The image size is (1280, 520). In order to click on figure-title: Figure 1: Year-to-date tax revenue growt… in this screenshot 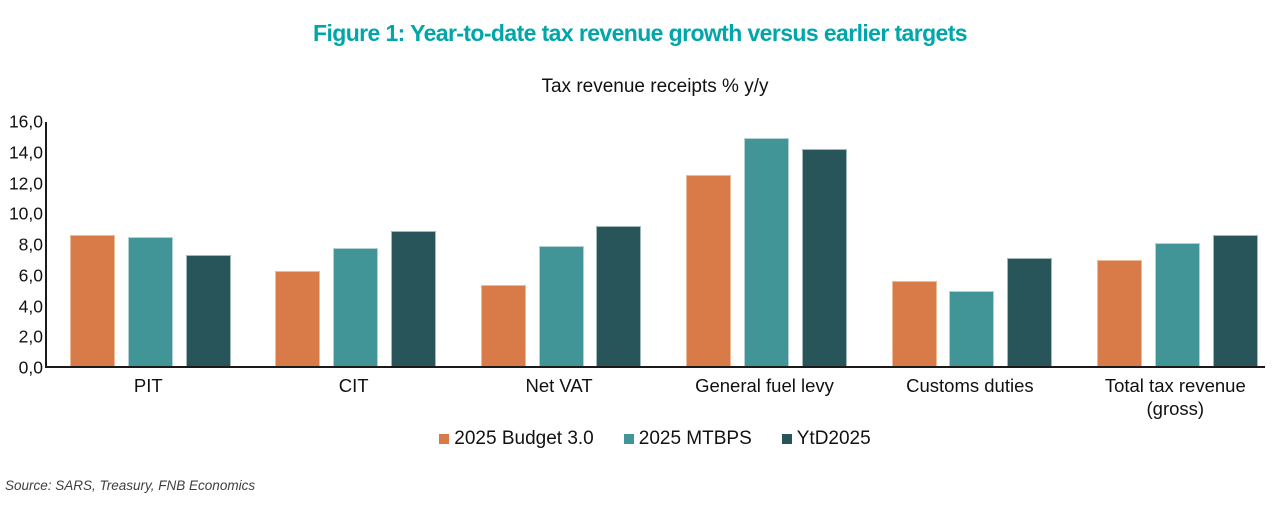, I will do `click(640, 33)`.